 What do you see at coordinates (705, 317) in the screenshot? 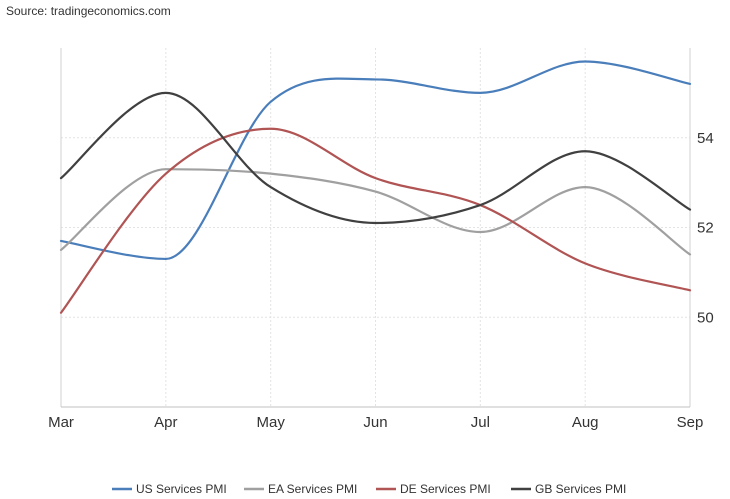
I see `y-tick-label: 50` at bounding box center [705, 317].